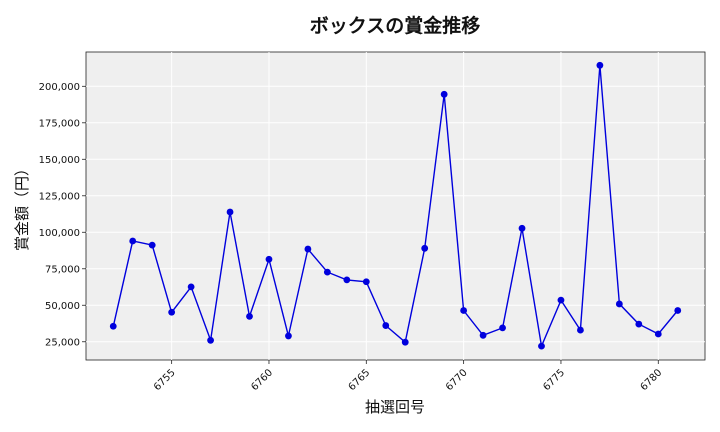 Image resolution: width=720 pixels, height=432 pixels. I want to click on x-tick-label: 6760, so click(262, 380).